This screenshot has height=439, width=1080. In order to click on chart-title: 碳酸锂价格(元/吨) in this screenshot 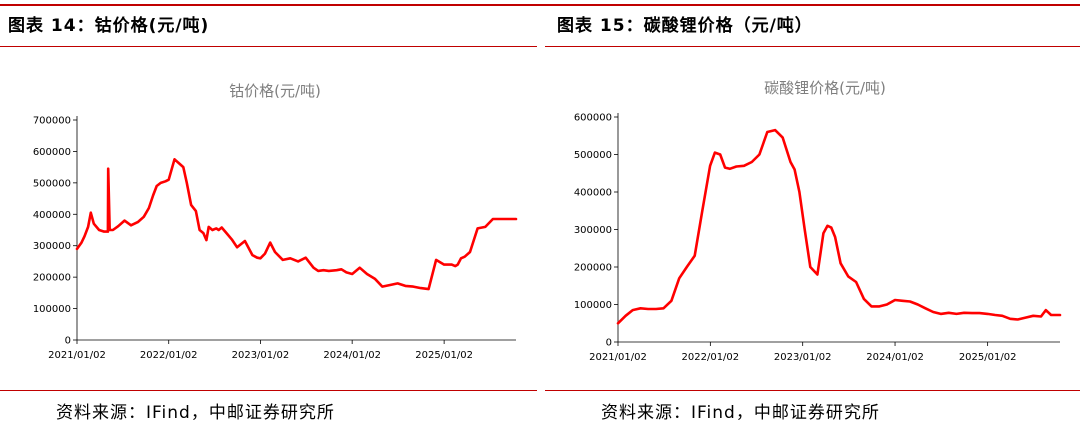, I will do `click(825, 88)`.